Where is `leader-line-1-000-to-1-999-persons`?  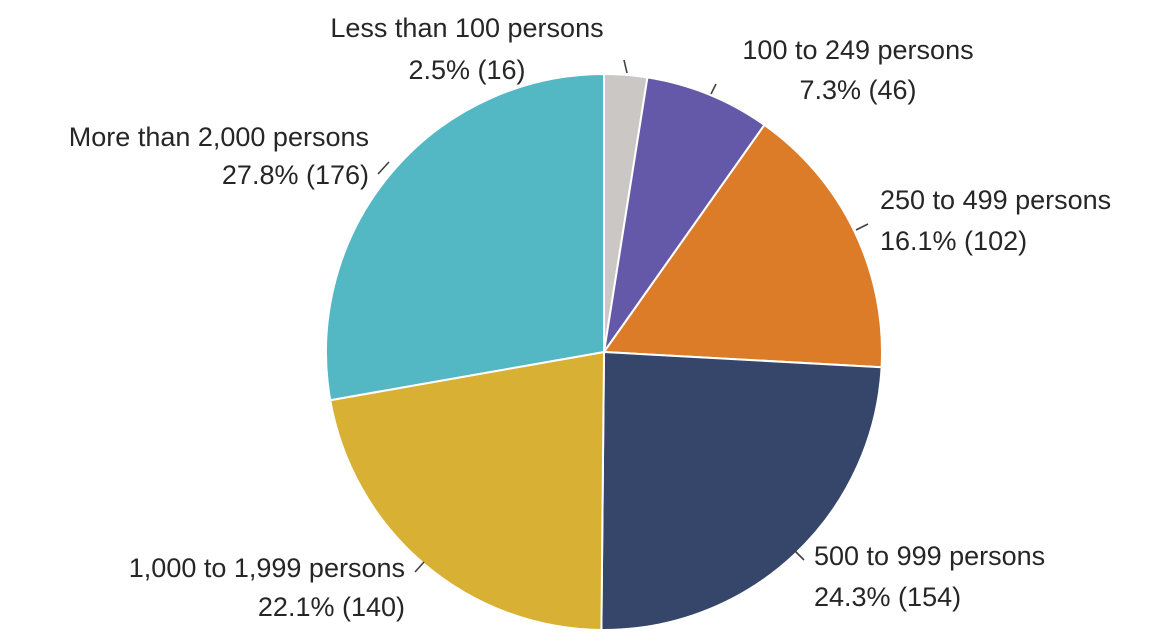
leader-line-1-000-to-1-999-persons is located at coordinates (419, 567).